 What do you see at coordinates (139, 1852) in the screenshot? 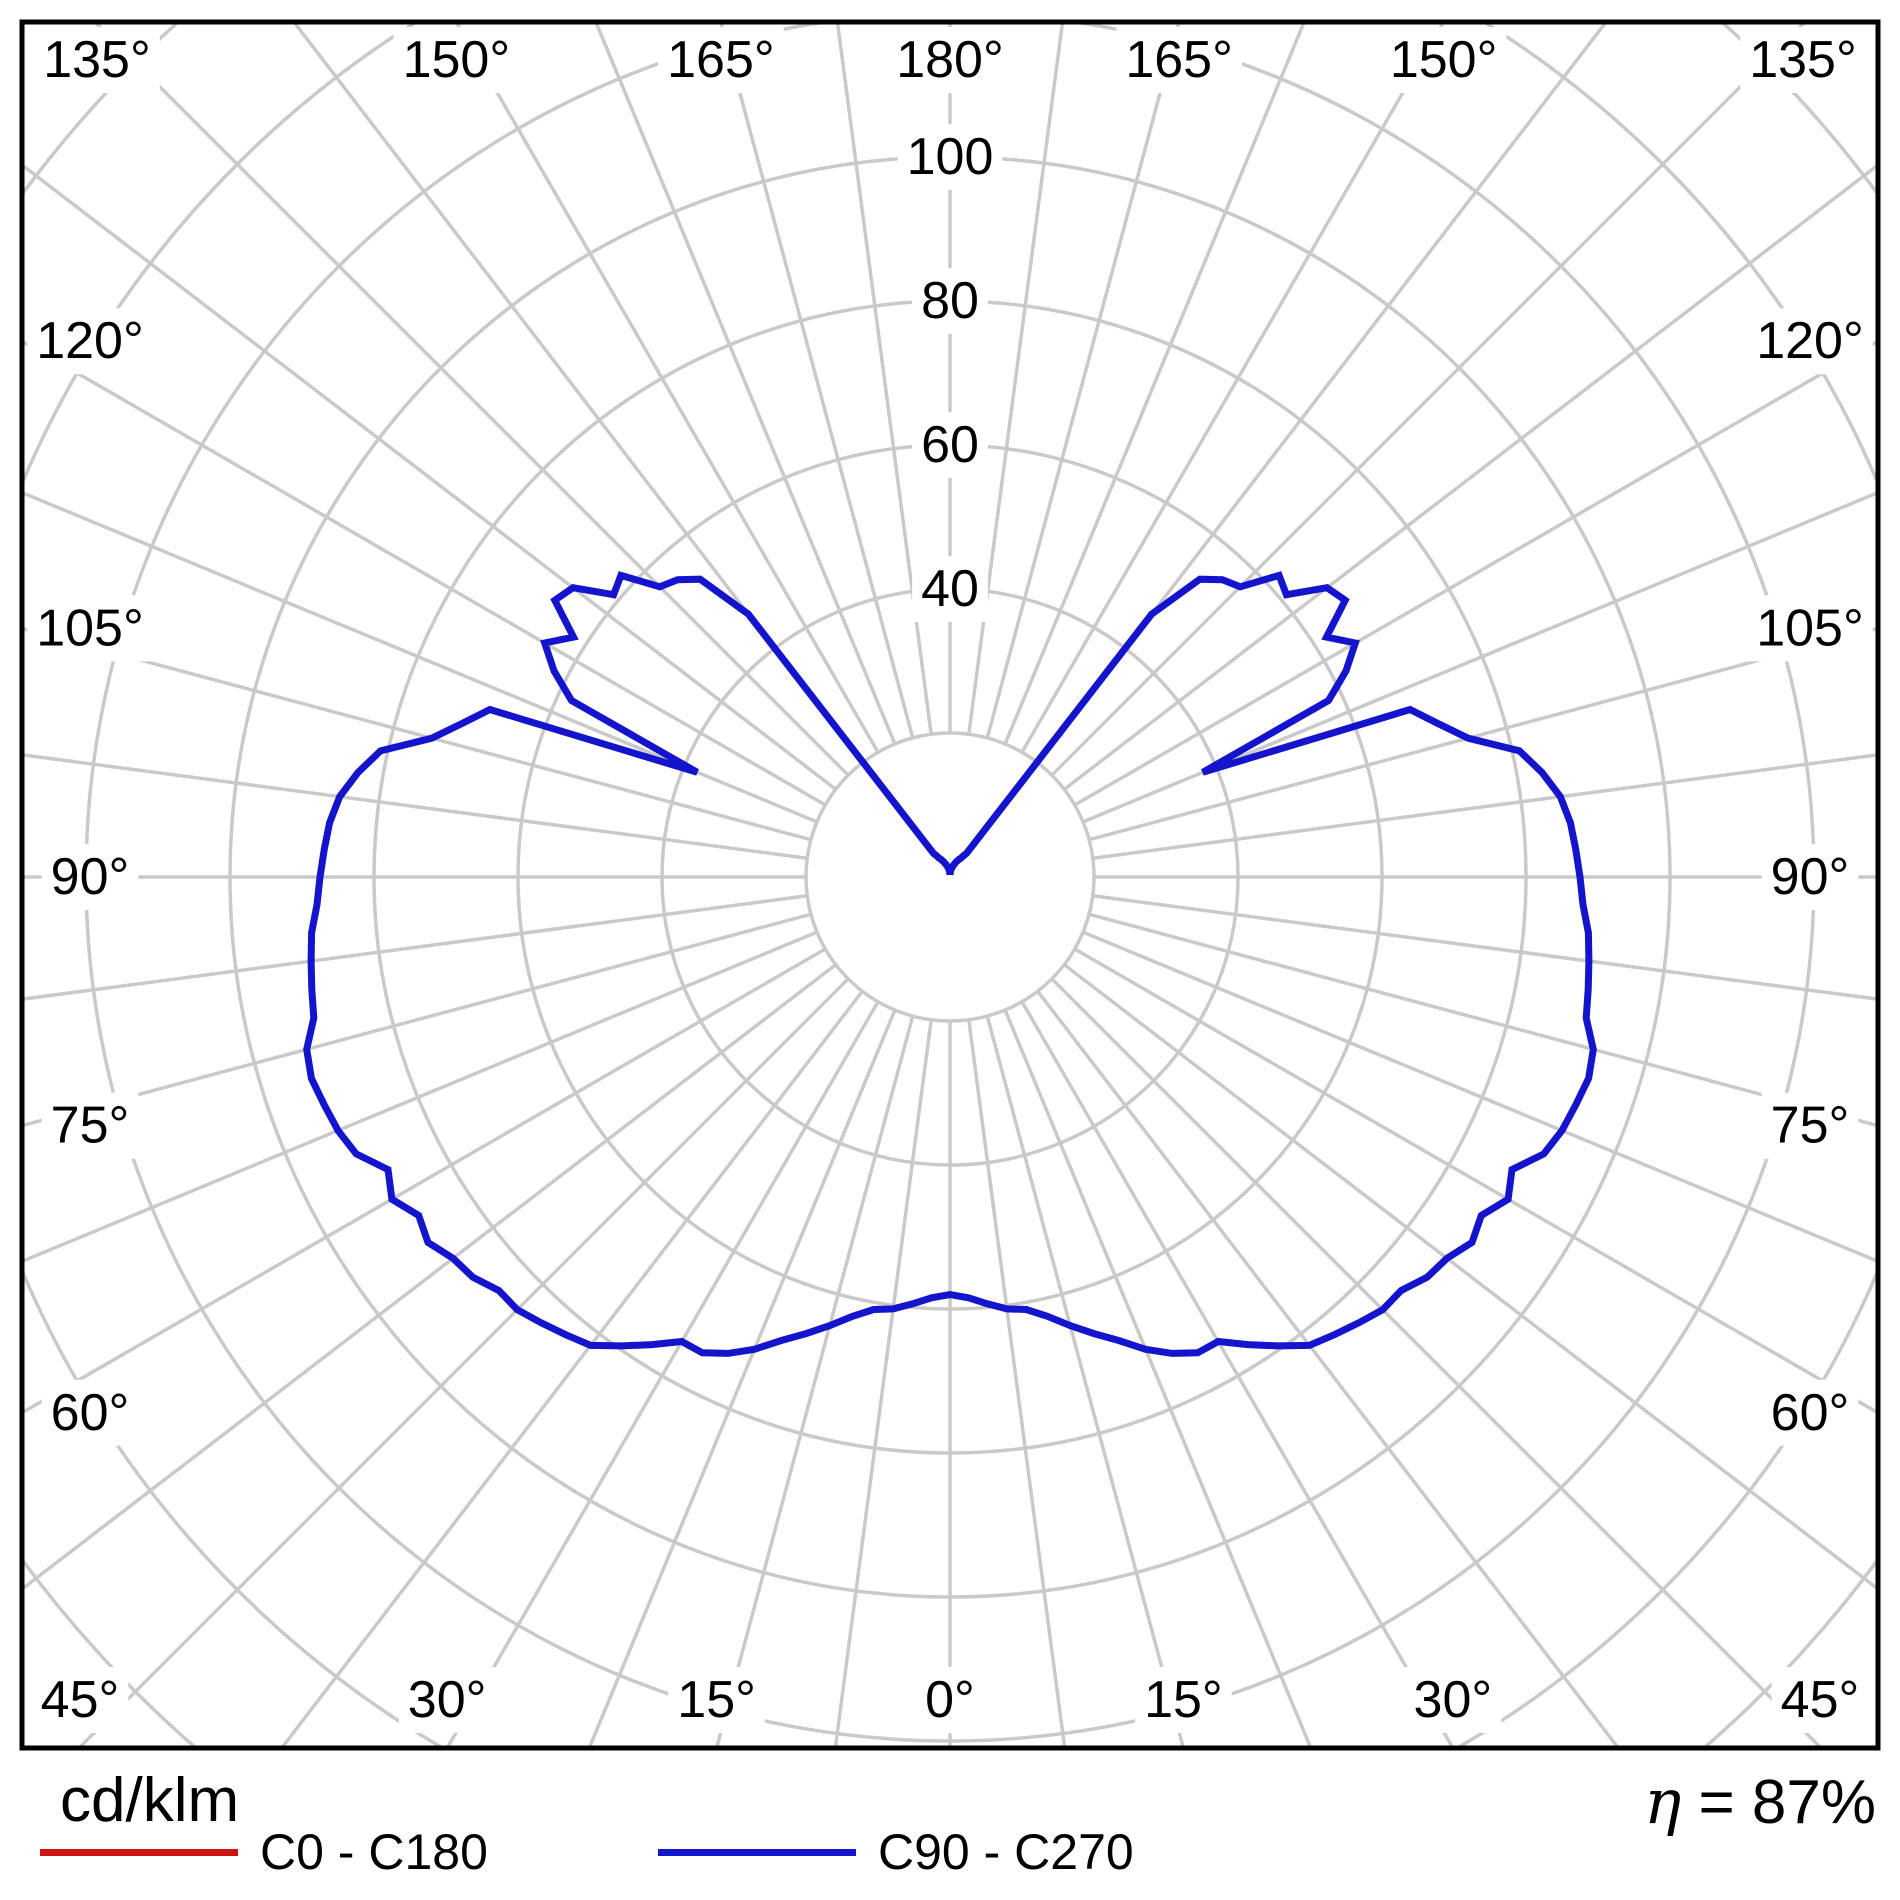
I see `legend-swatch-red-line` at bounding box center [139, 1852].